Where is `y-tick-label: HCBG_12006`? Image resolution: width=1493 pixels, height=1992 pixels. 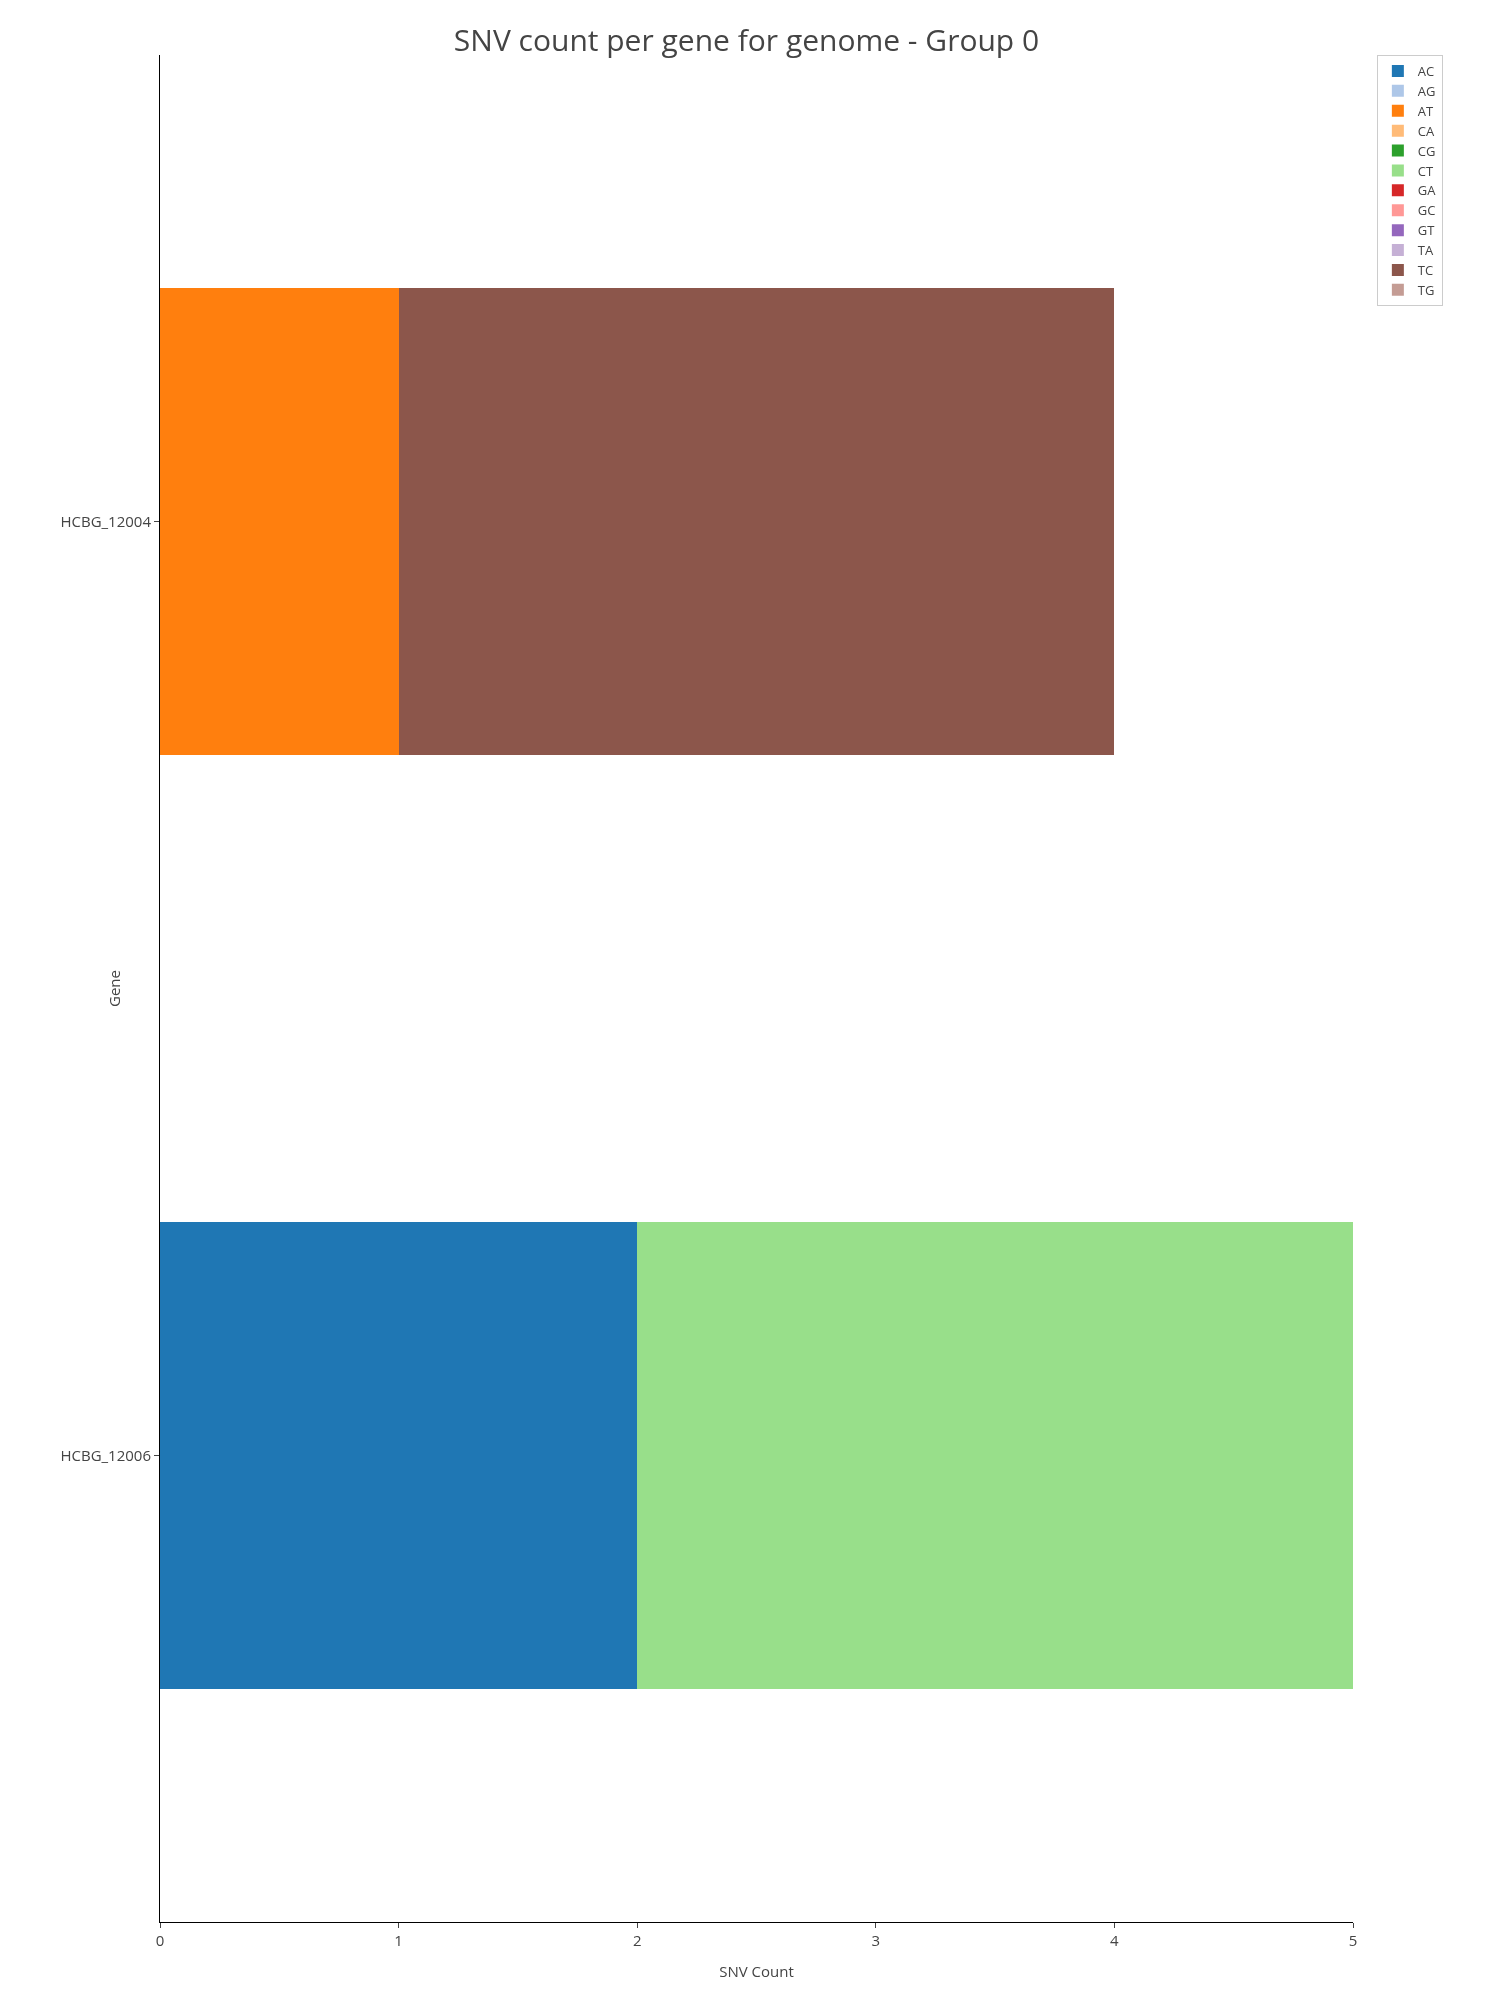
y-tick-label: HCBG_12006 is located at coordinates (105, 1454).